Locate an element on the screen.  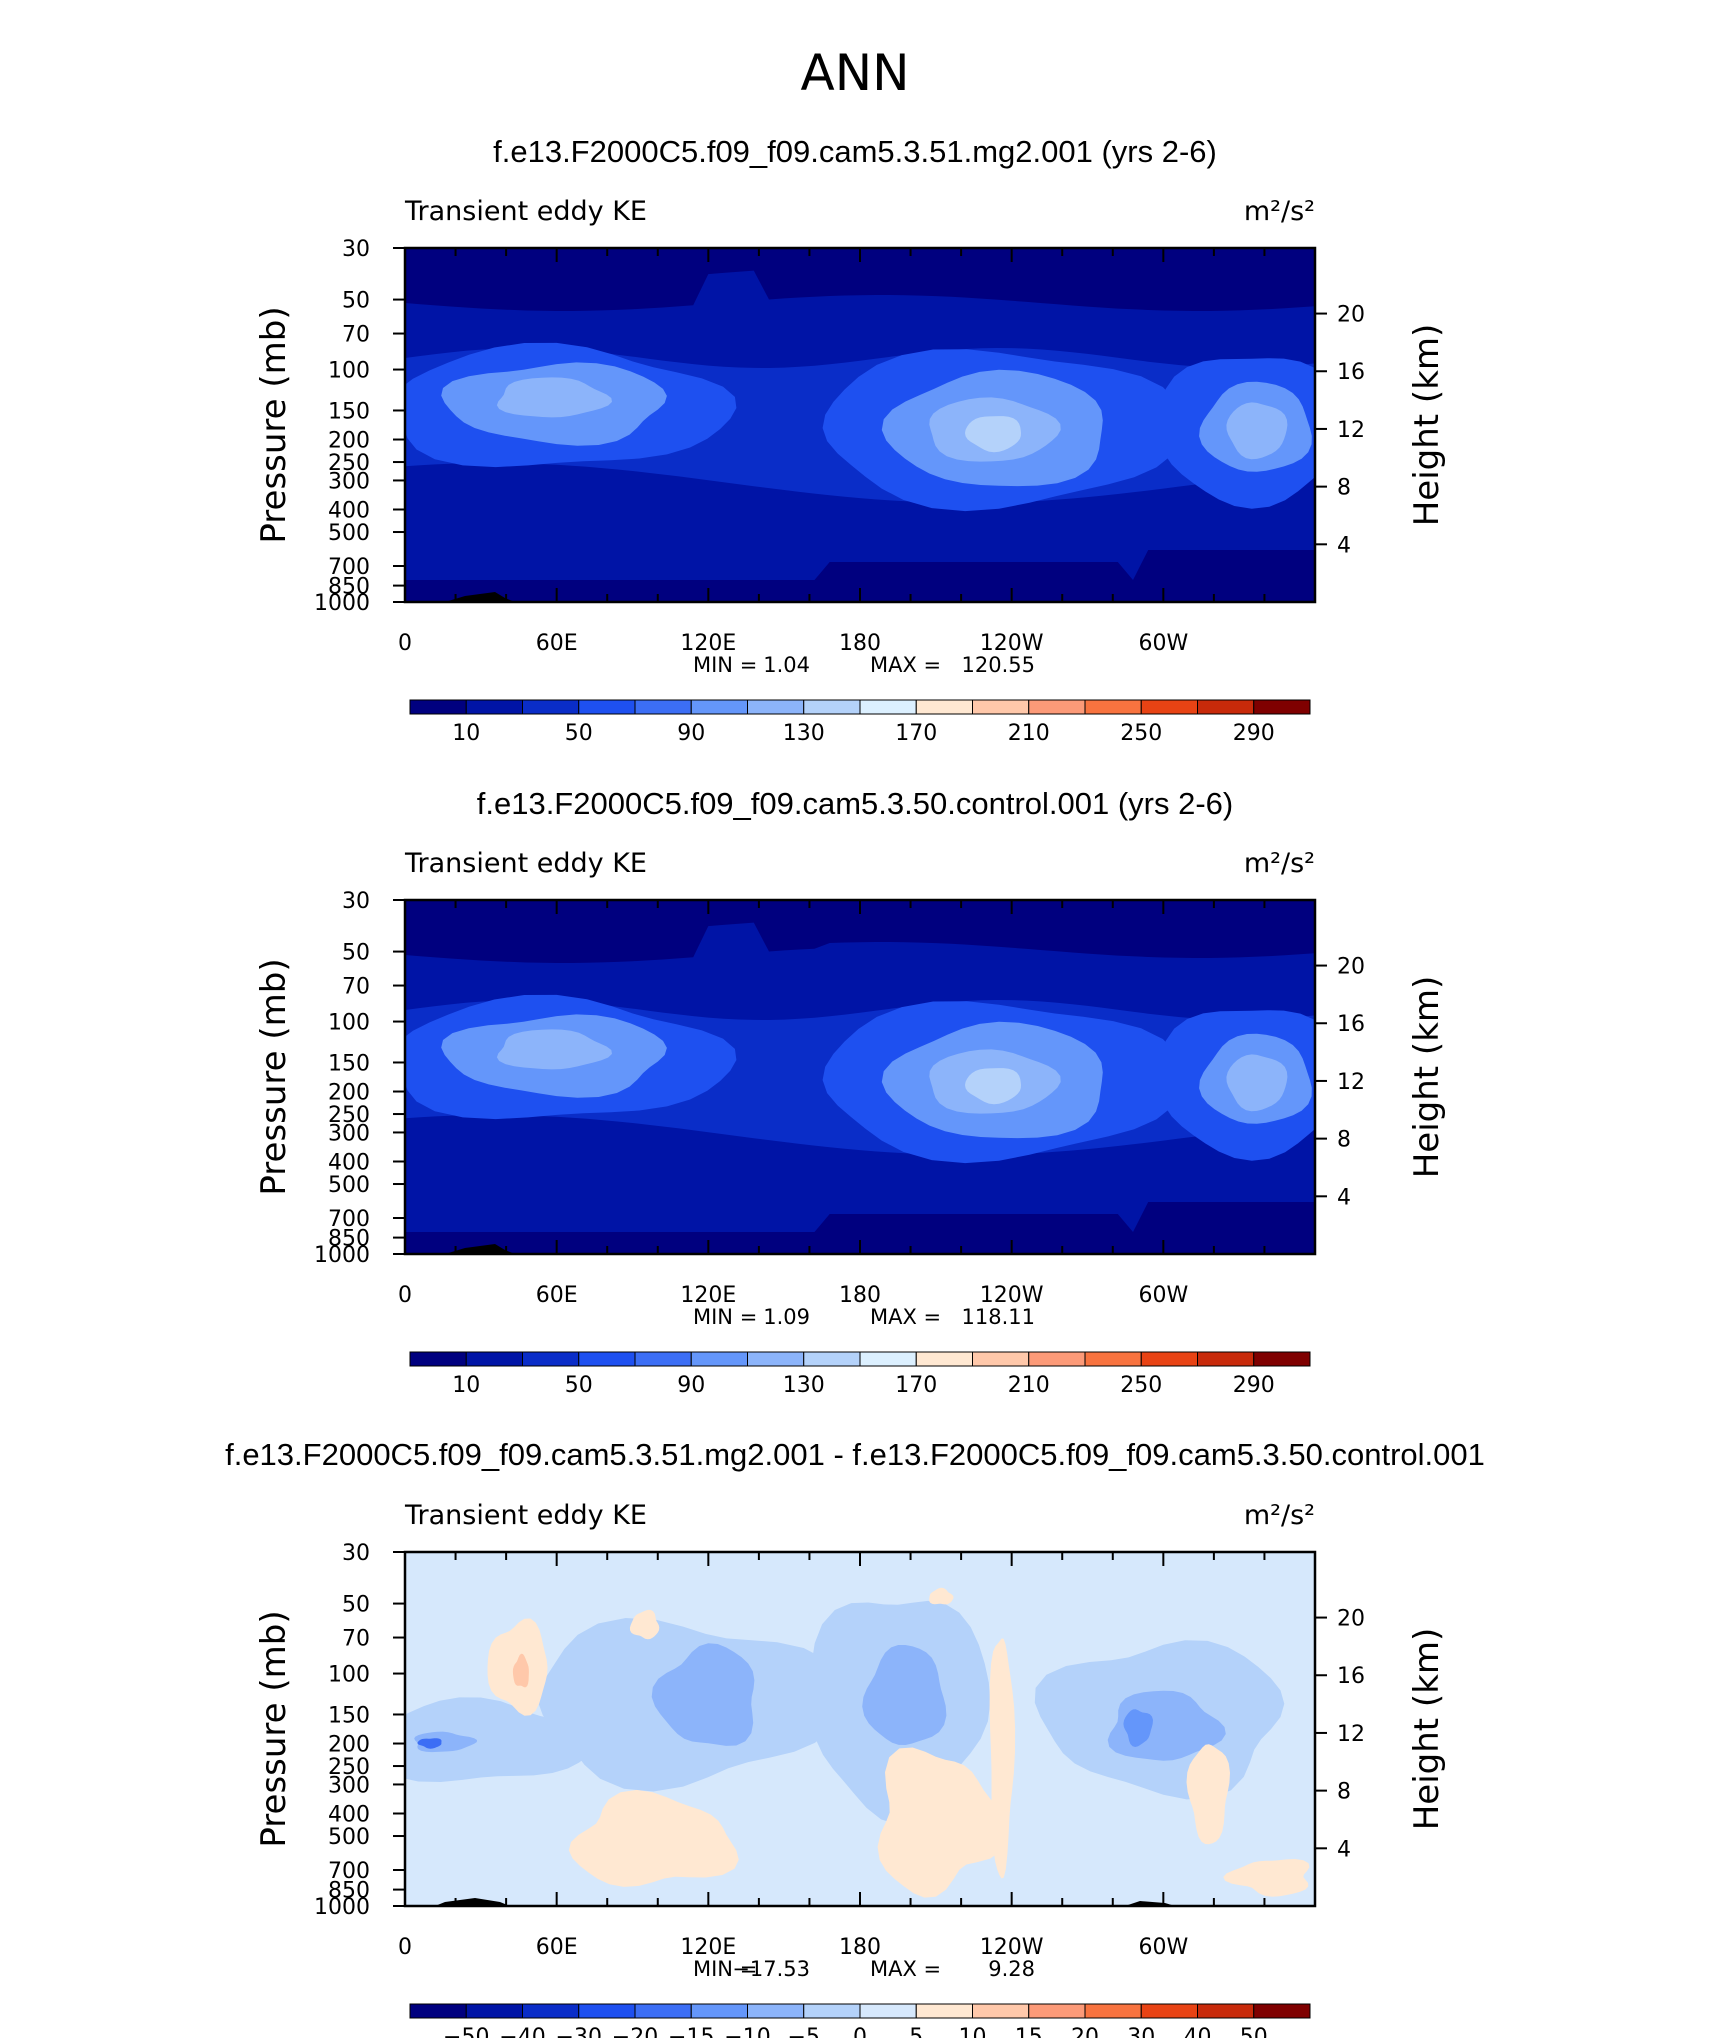
min-value: 1.04 is located at coordinates (786, 665).